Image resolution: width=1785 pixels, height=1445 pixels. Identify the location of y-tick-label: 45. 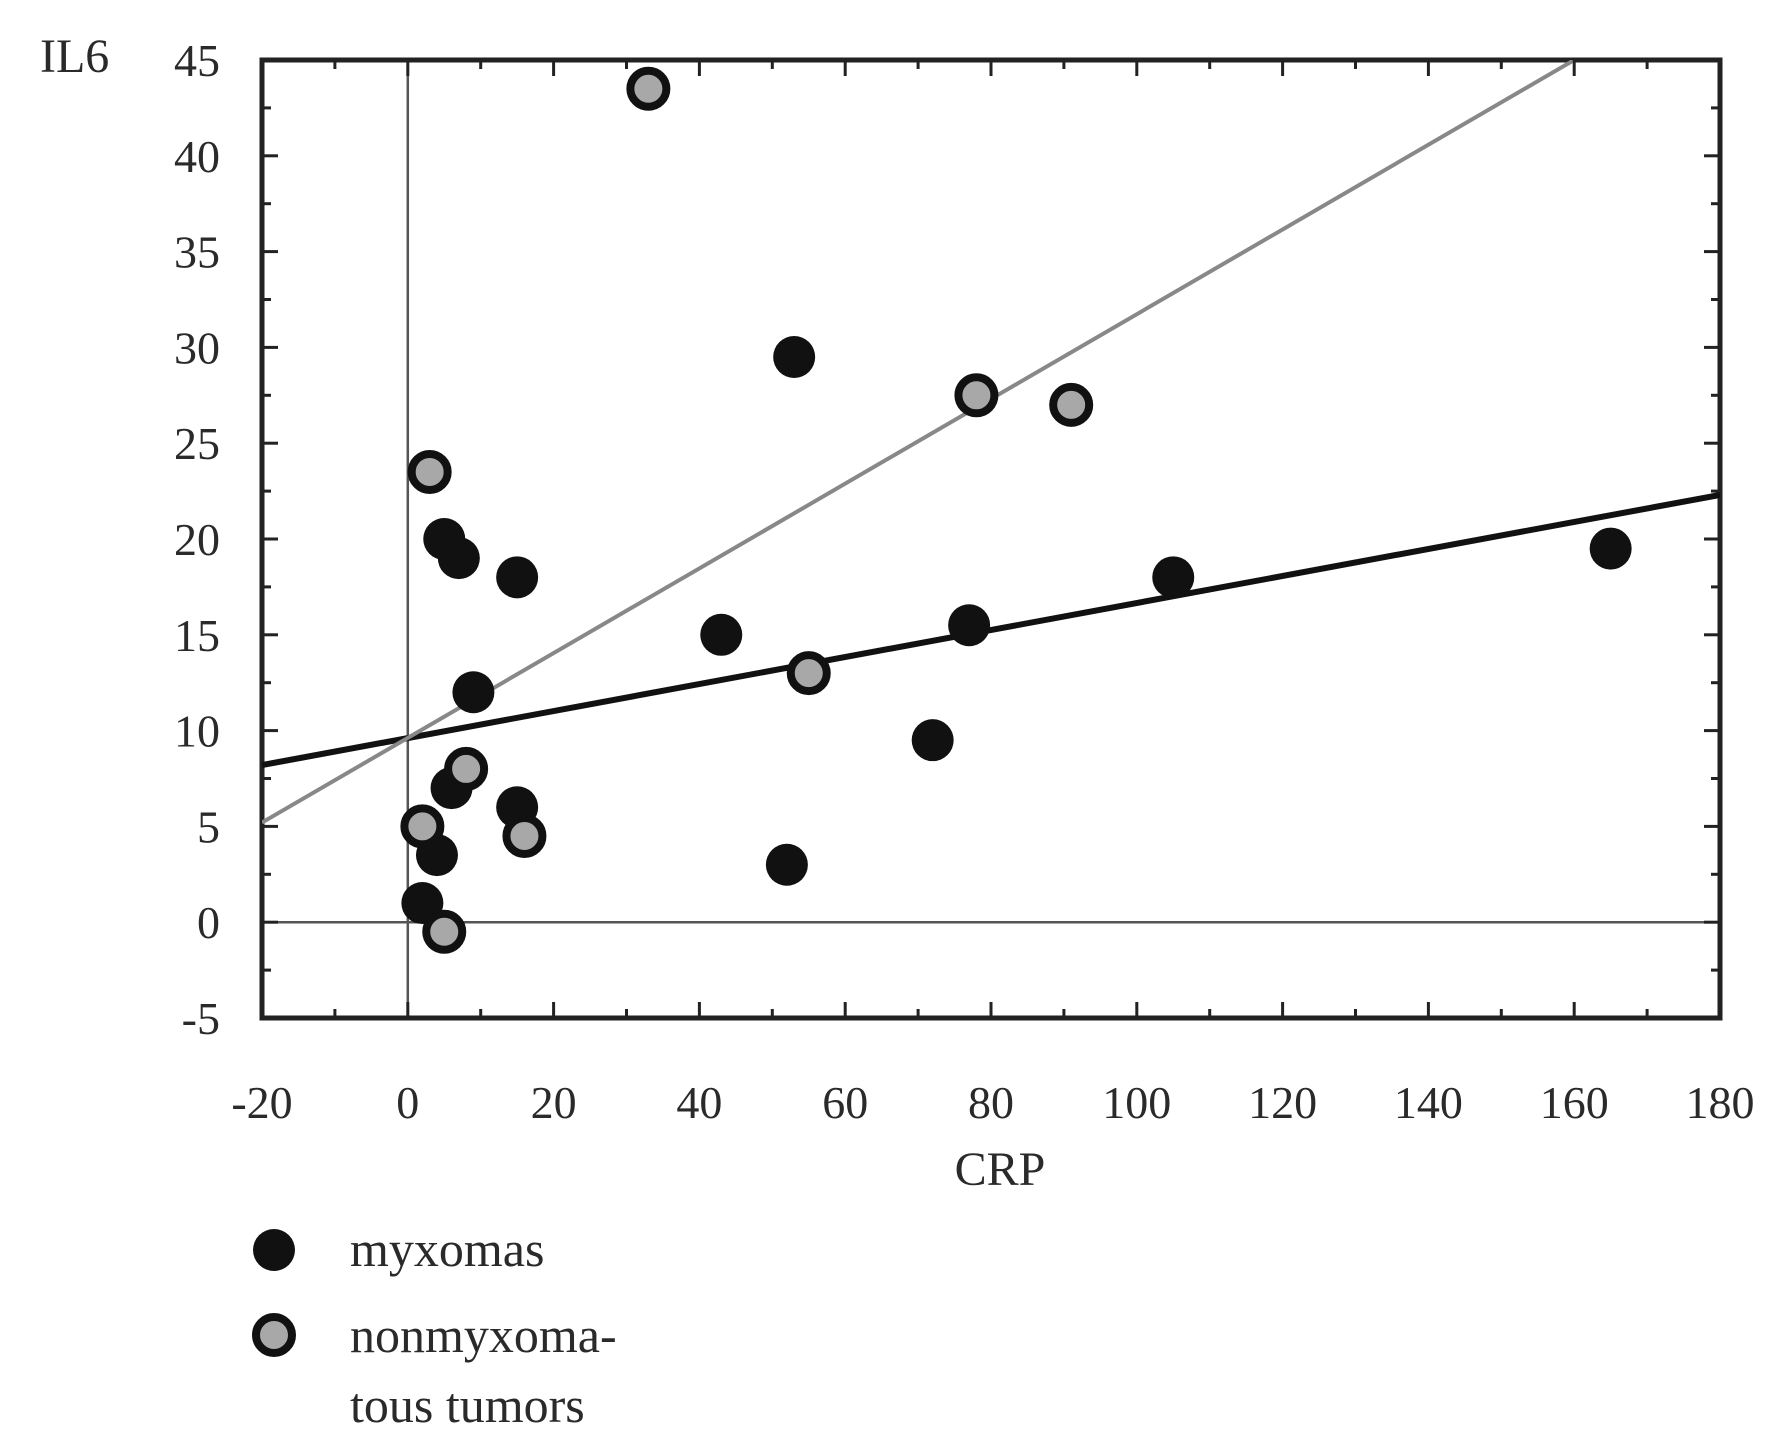
(197, 60).